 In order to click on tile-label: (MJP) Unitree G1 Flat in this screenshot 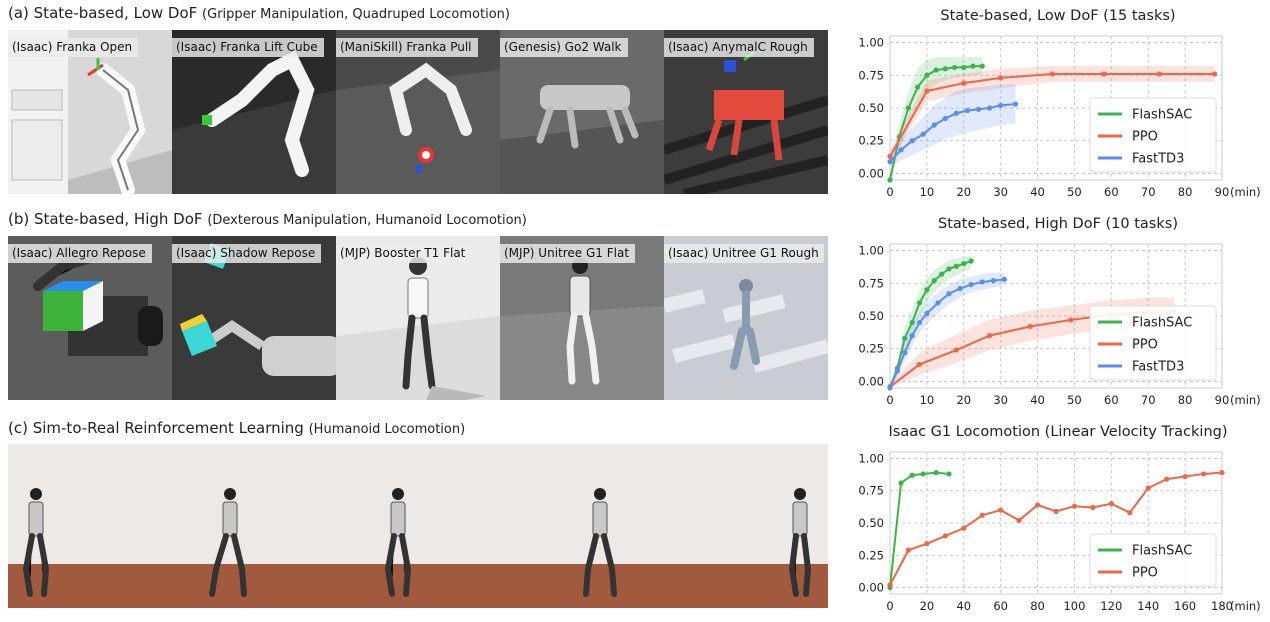, I will do `click(568, 253)`.